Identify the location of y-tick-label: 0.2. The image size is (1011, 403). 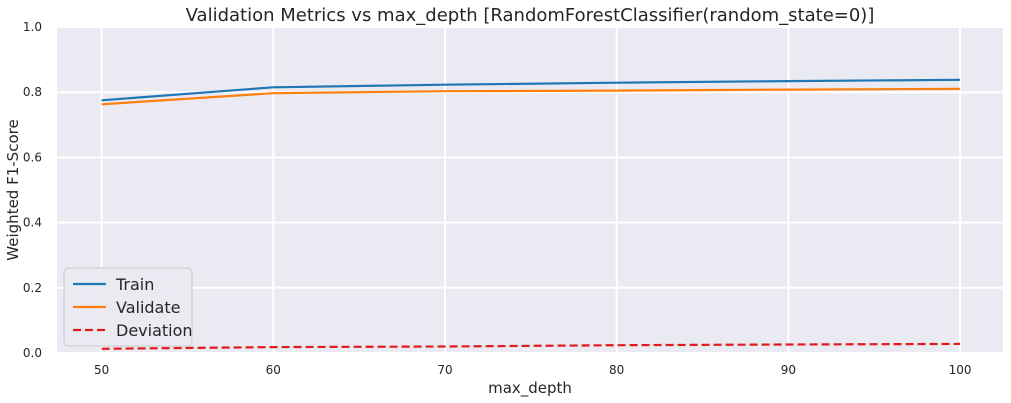
(32, 288).